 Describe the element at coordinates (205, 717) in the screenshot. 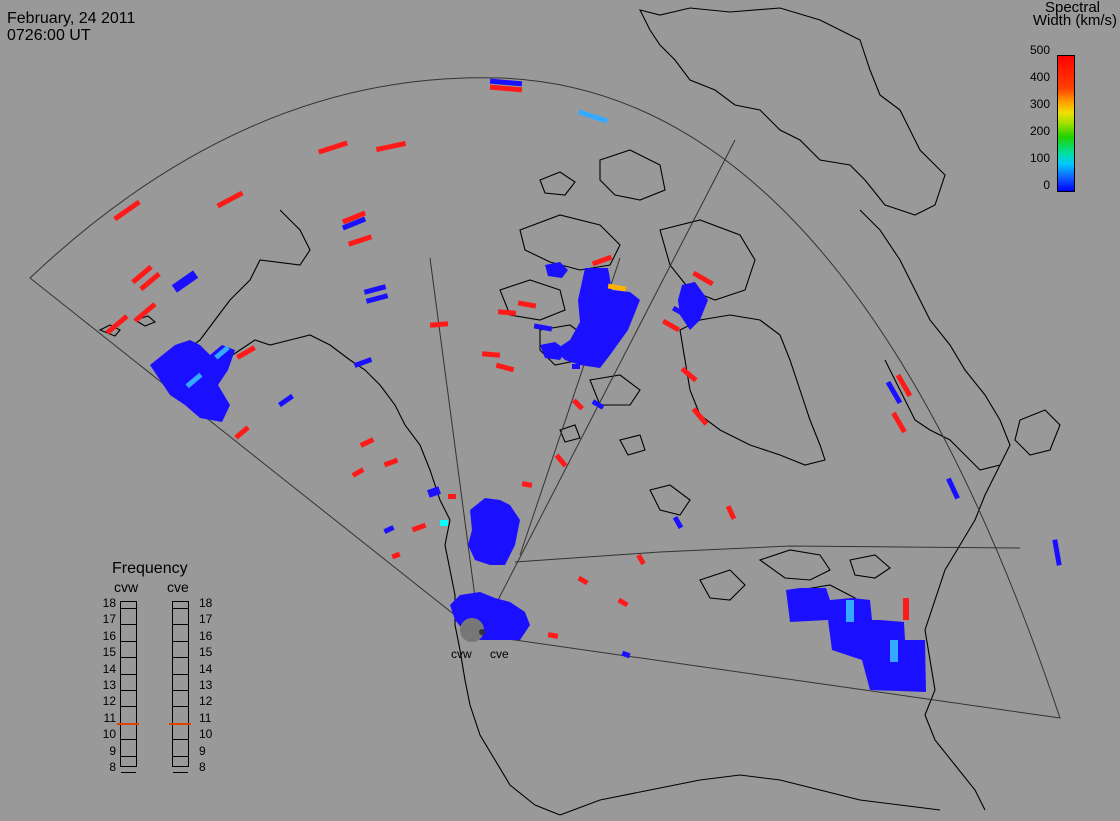

I see `frequency-tick-label: 11` at that location.